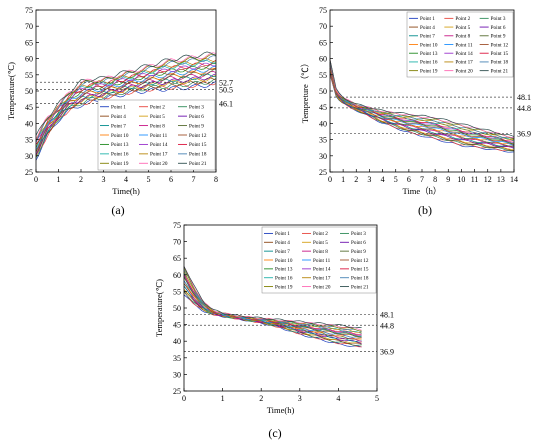 The width and height of the screenshot is (550, 442). I want to click on x-tick-label: 7, so click(194, 179).